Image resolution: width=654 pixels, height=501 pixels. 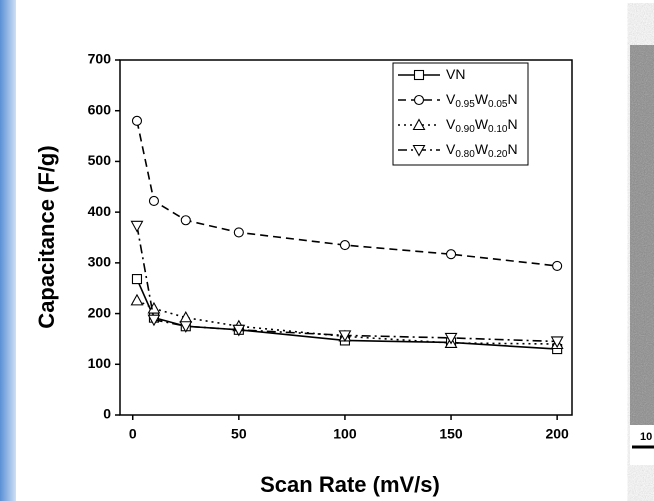 What do you see at coordinates (100, 211) in the screenshot?
I see `y-tick-label: 400` at bounding box center [100, 211].